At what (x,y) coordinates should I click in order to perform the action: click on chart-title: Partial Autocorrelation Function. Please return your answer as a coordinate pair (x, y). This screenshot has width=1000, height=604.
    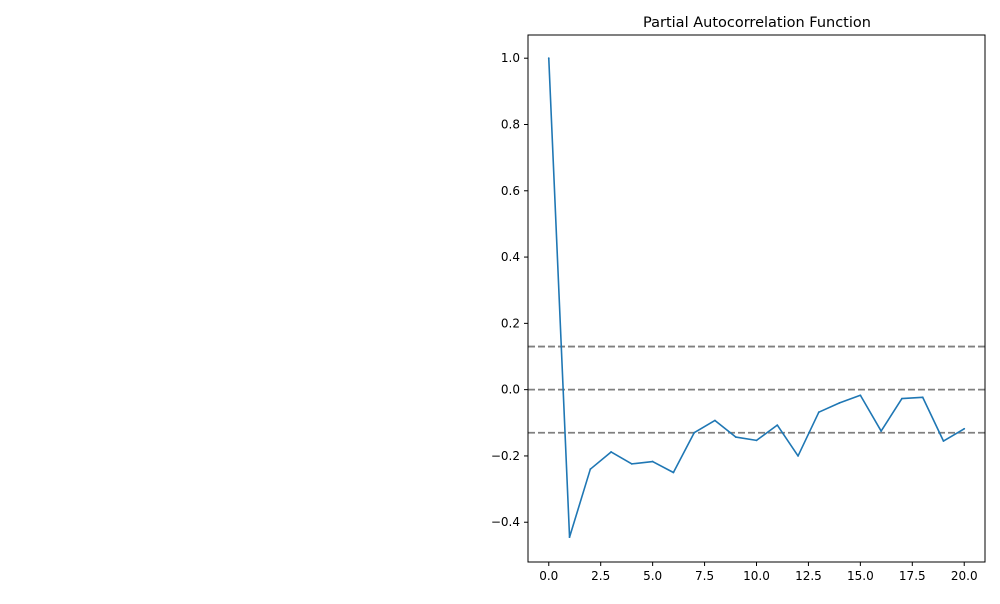
    Looking at the image, I should click on (757, 23).